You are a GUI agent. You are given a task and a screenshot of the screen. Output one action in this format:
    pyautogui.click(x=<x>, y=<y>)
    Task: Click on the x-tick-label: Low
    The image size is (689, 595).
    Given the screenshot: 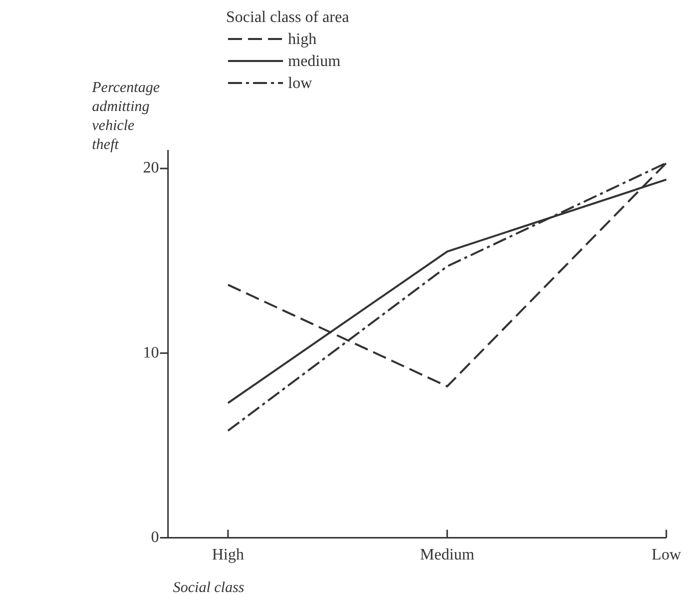 What is the action you would take?
    pyautogui.click(x=667, y=555)
    